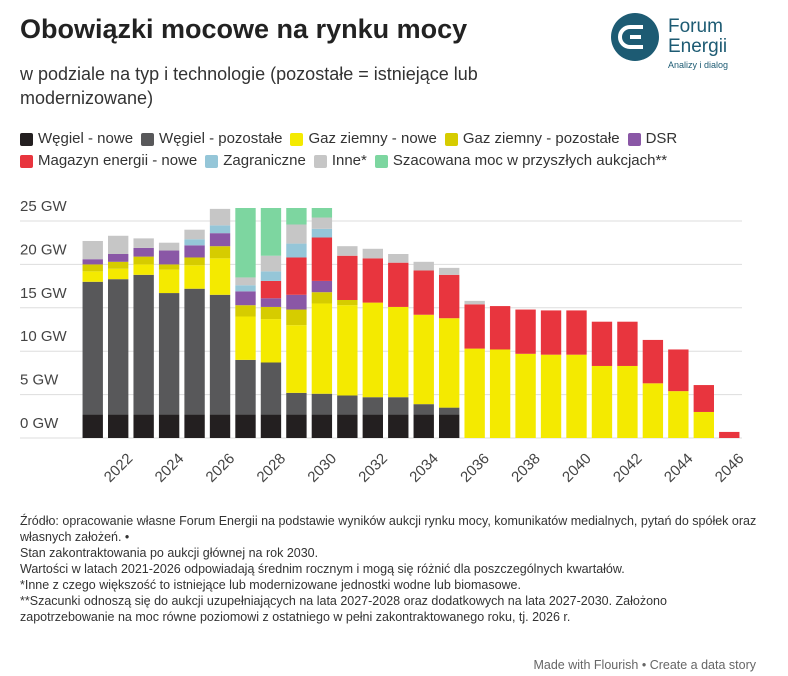 Image resolution: width=788 pixels, height=676 pixels. Describe the element at coordinates (363, 139) in the screenshot. I see `legend-item: Gaz ziemny - nowe` at that location.